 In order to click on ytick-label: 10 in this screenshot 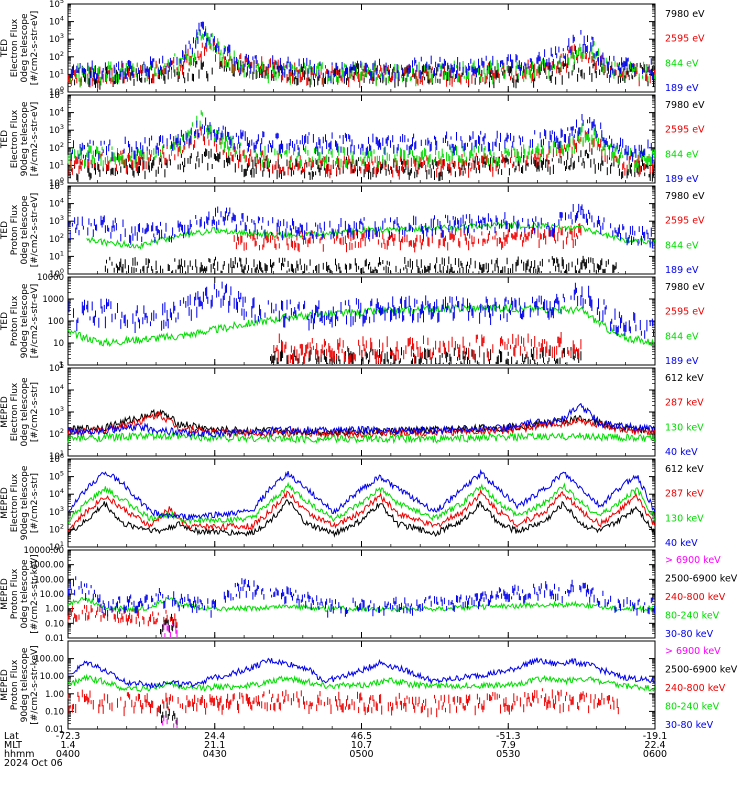, I will do `click(58, 344)`.